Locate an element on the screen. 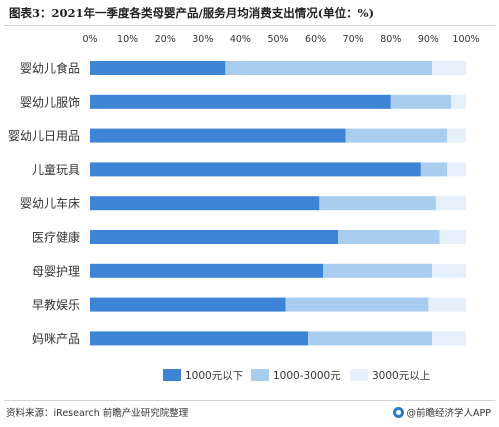 Image resolution: width=499 pixels, height=427 pixels. category-label: 儿童玩具 is located at coordinates (56, 169).